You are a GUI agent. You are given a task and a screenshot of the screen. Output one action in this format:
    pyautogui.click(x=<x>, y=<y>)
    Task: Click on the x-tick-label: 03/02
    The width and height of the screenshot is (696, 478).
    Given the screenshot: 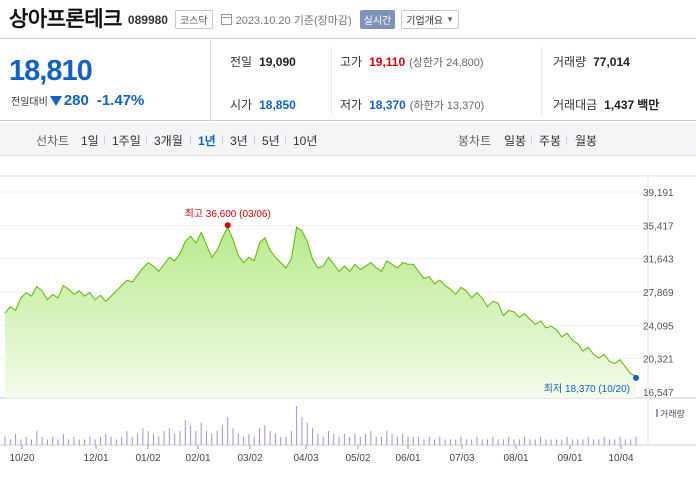 What is the action you would take?
    pyautogui.click(x=249, y=458)
    